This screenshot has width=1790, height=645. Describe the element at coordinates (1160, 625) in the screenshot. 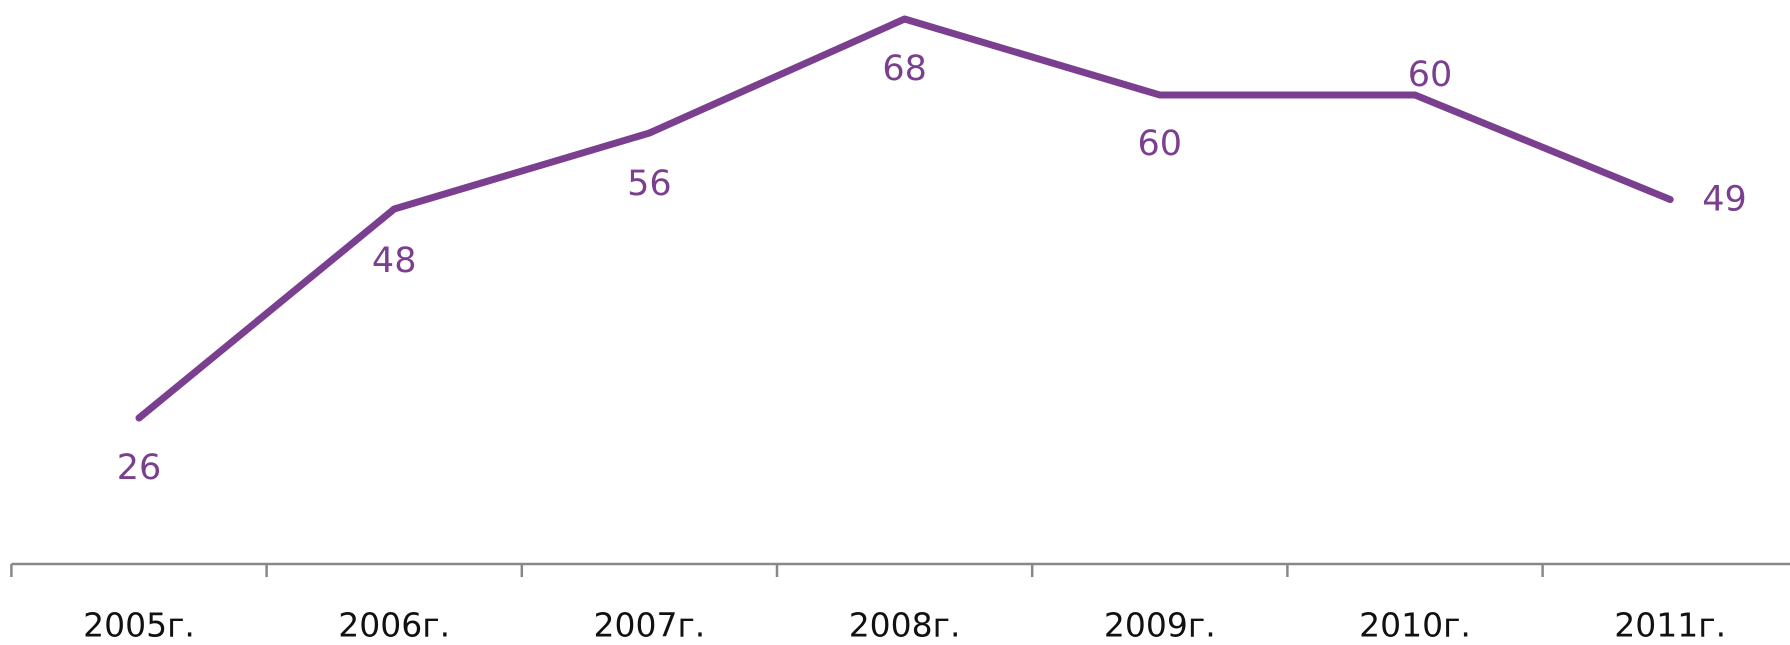

I see `x-tick-label: 2009г.` at that location.